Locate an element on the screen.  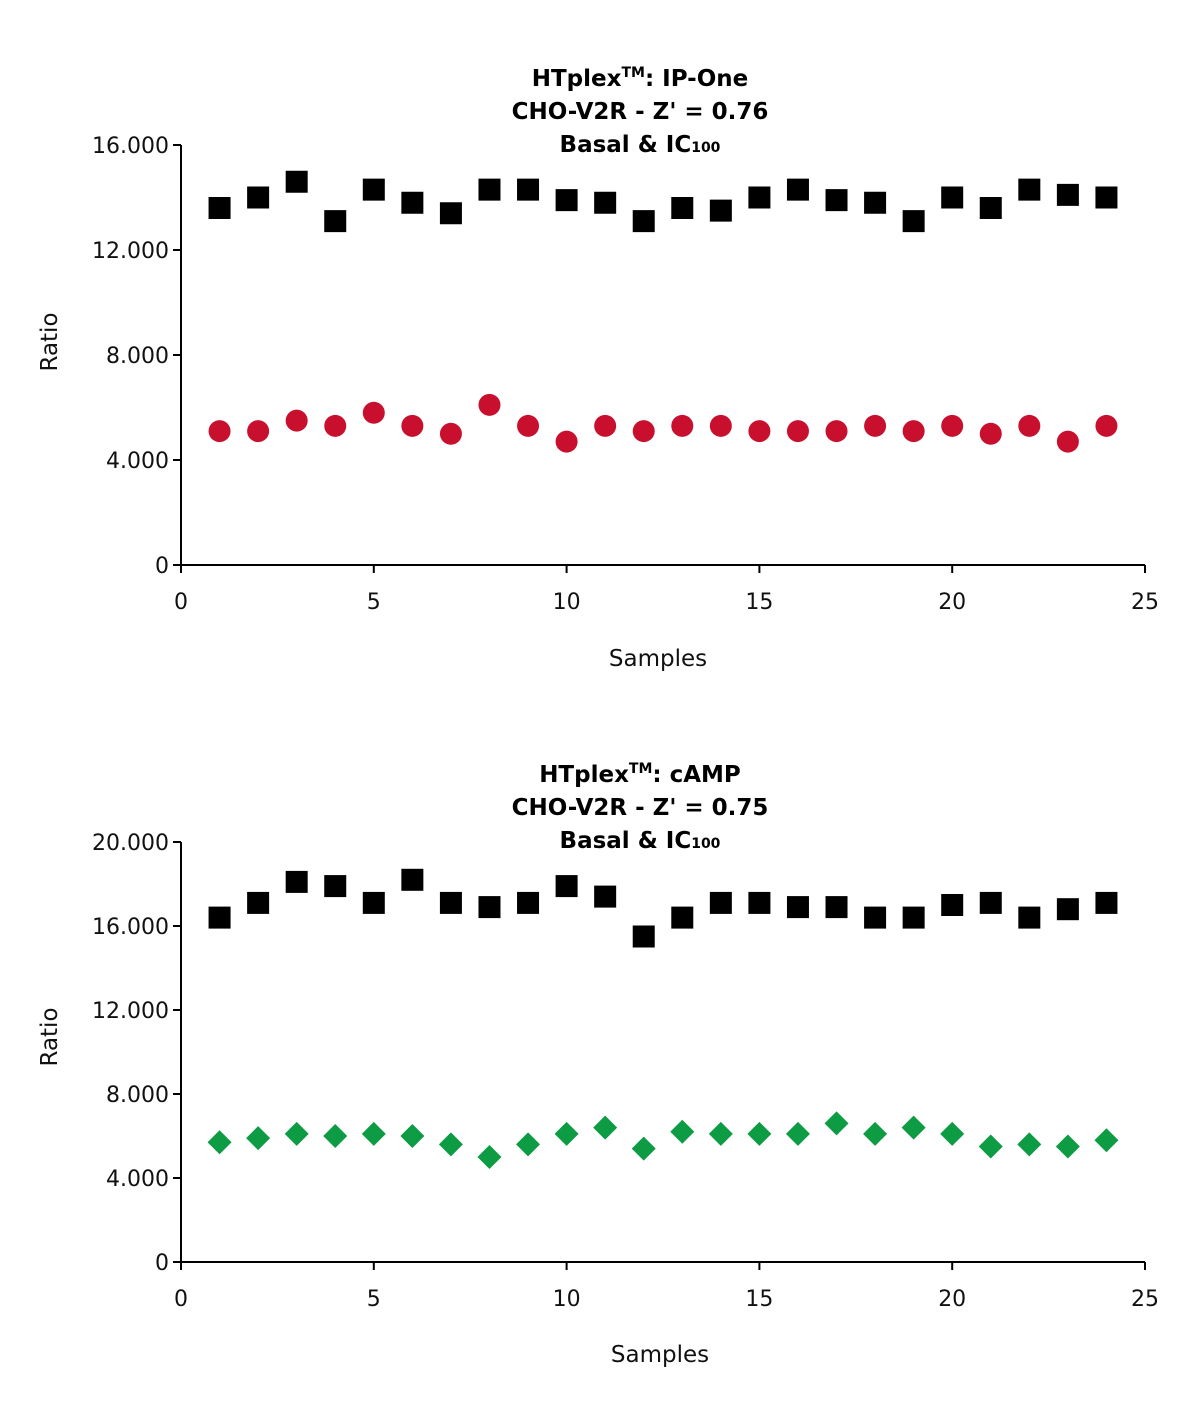
y-tick-label: 0 is located at coordinates (162, 1263).